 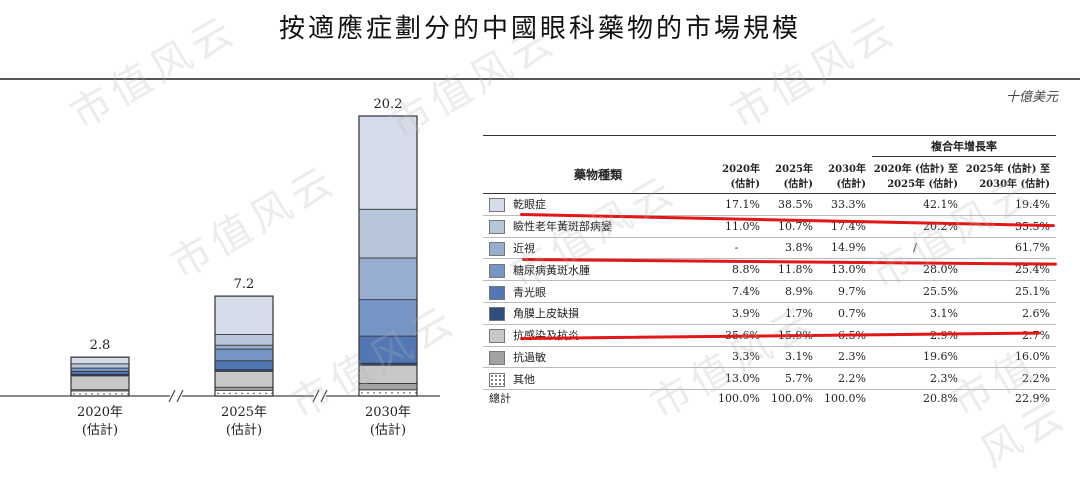 What do you see at coordinates (598, 313) in the screenshot?
I see `row-label: 角膜上皮缺損` at bounding box center [598, 313].